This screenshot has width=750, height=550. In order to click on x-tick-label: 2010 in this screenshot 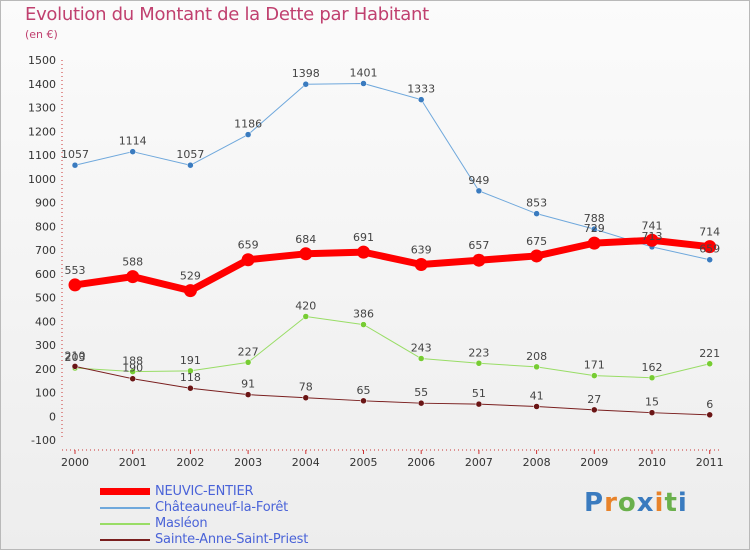, I will do `click(652, 462)`.